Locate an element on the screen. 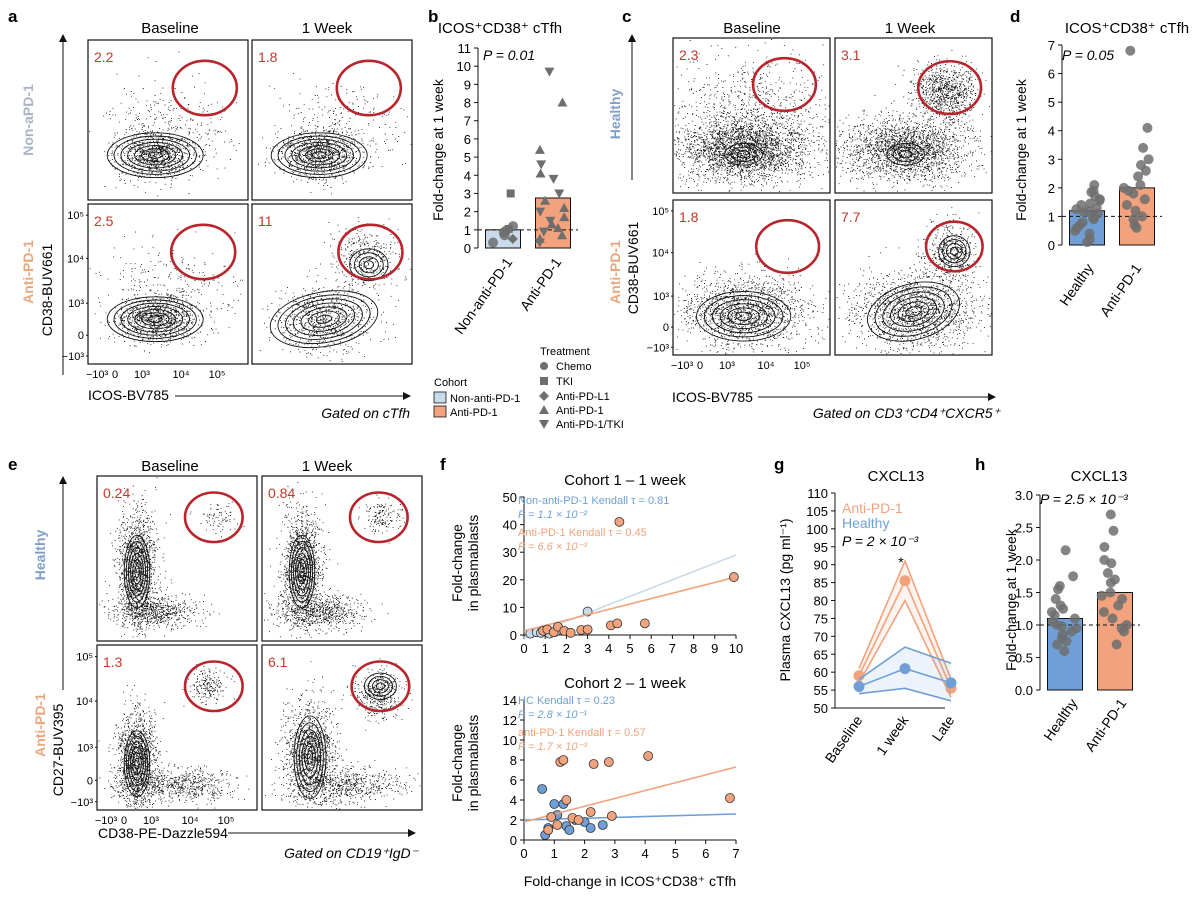  flow-plot-e-2: 1.3 is located at coordinates (177, 727).